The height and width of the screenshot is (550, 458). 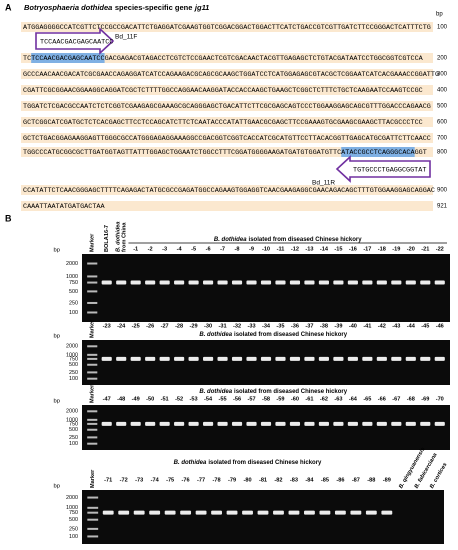 I want to click on sequence-segment: TC, so click(x=27, y=59).